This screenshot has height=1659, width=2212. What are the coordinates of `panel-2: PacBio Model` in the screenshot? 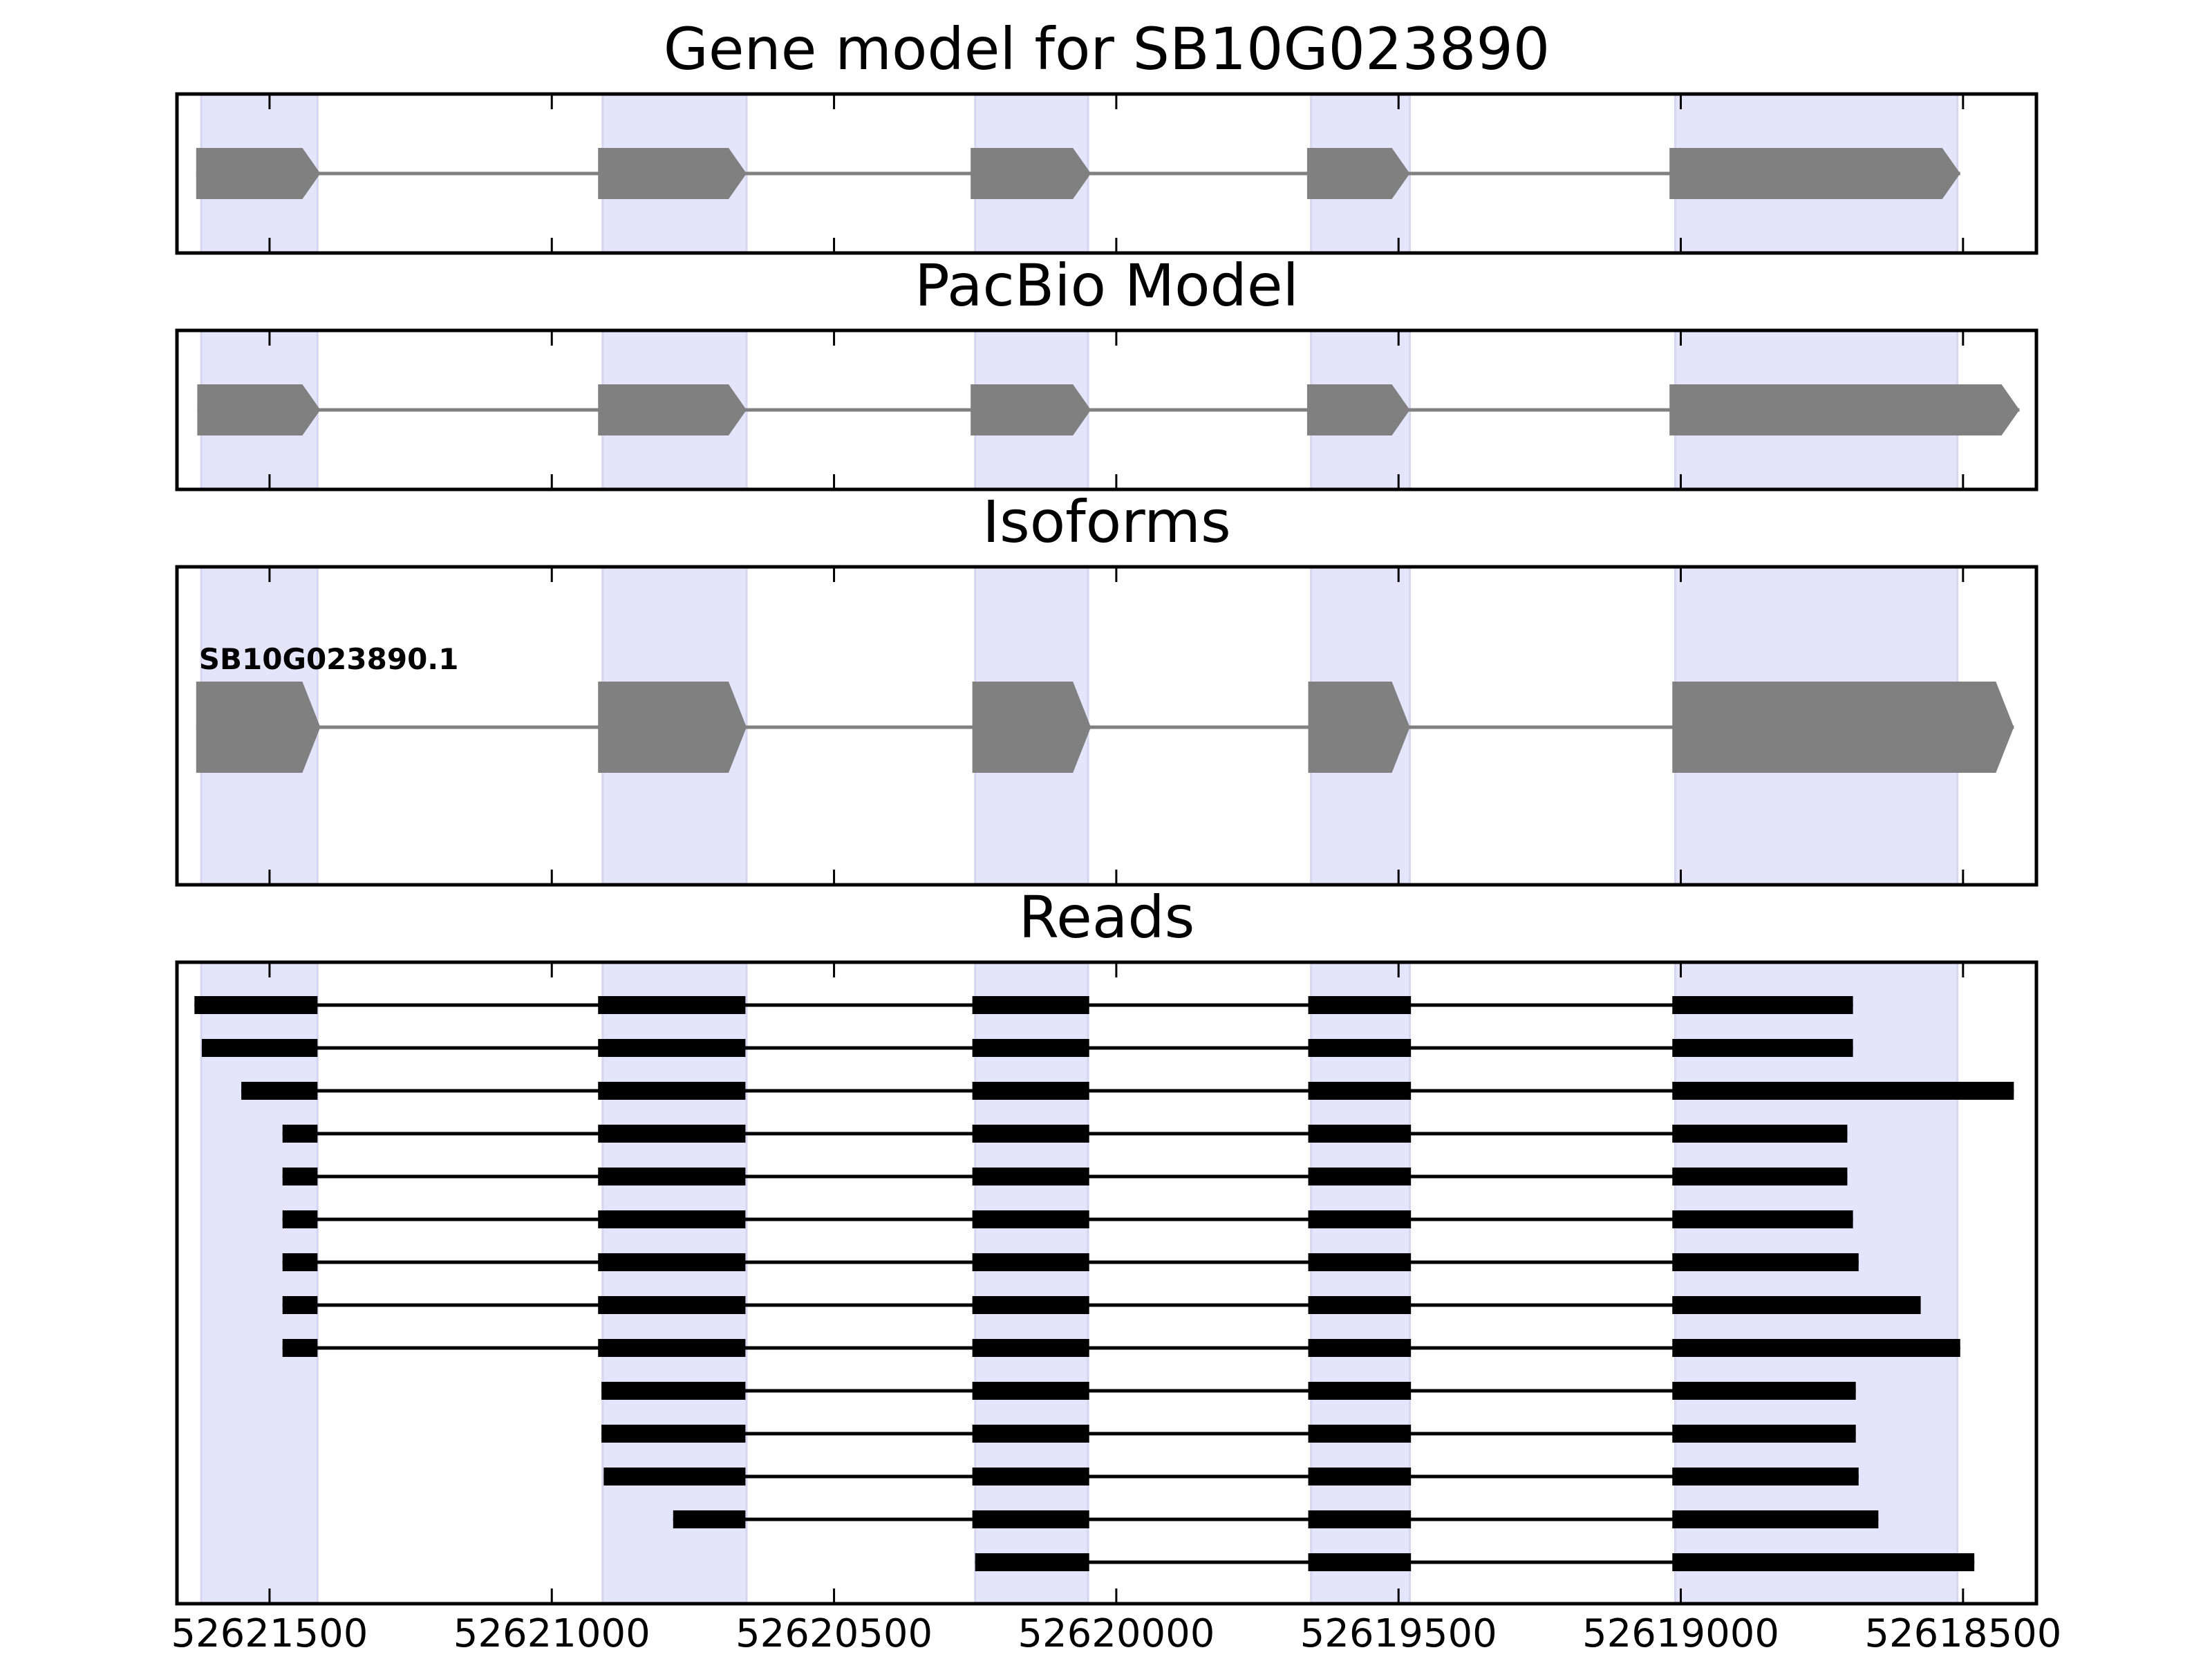 It's located at (1106, 371).